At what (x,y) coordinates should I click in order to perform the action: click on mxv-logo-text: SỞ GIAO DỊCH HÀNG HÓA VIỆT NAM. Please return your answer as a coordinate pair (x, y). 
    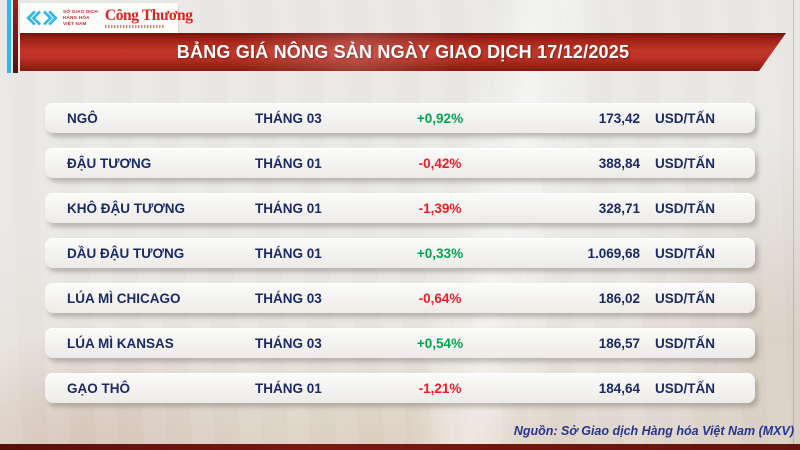
    Looking at the image, I should click on (80, 17).